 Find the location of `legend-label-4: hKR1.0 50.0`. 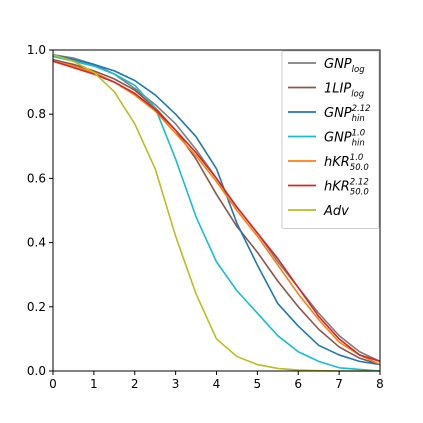

legend-label-4: hKR1.0 50.0 is located at coordinates (346, 163).